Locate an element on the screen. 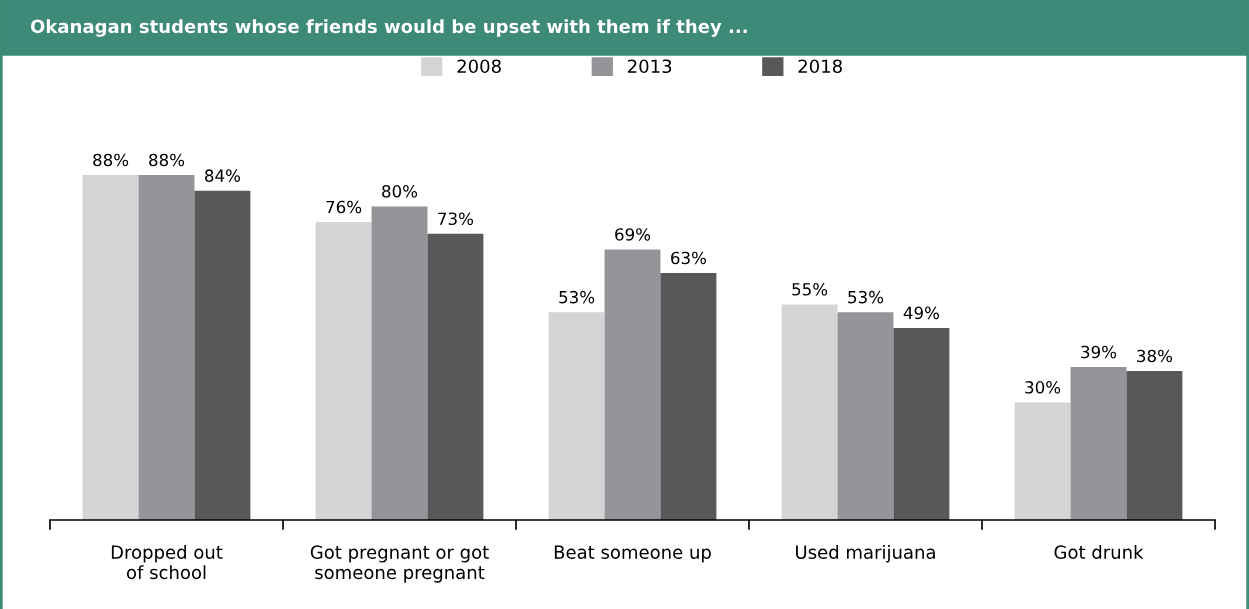 The image size is (1249, 609). data-label: 30% is located at coordinates (1043, 387).